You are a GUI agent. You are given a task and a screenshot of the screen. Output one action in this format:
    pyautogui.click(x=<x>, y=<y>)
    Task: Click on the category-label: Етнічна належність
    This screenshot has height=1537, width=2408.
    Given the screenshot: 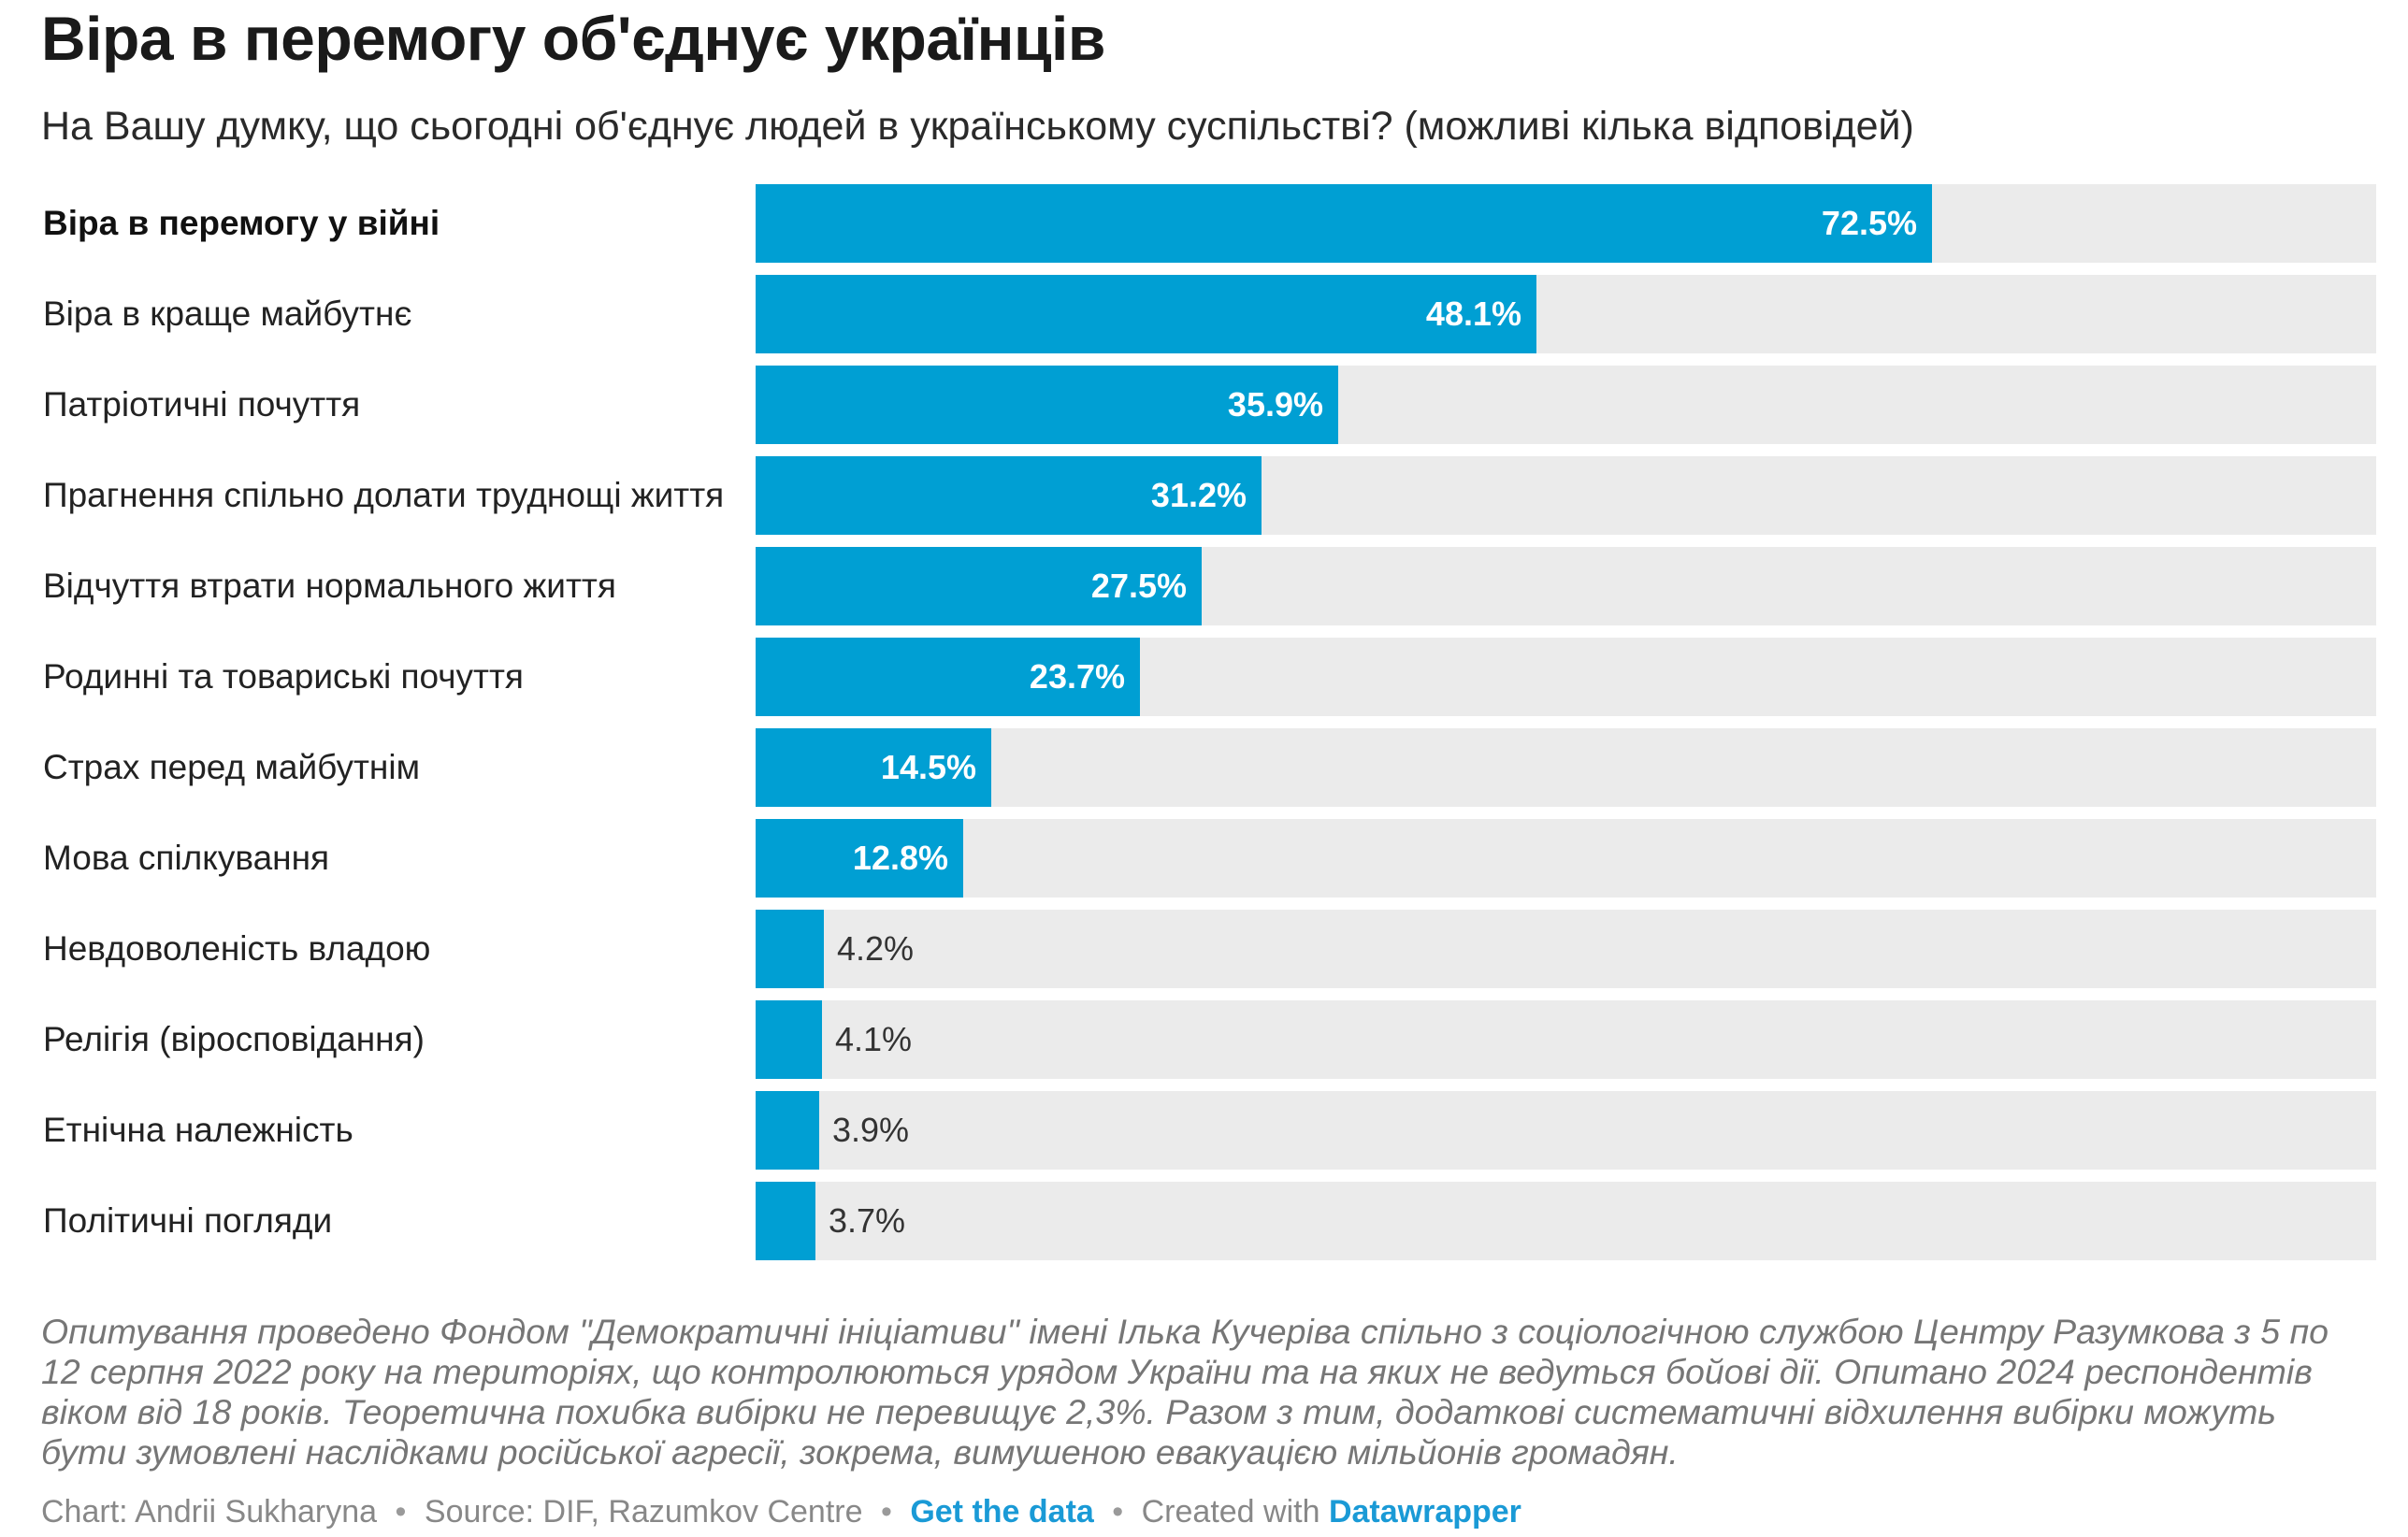 What is the action you would take?
    pyautogui.click(x=198, y=1130)
    